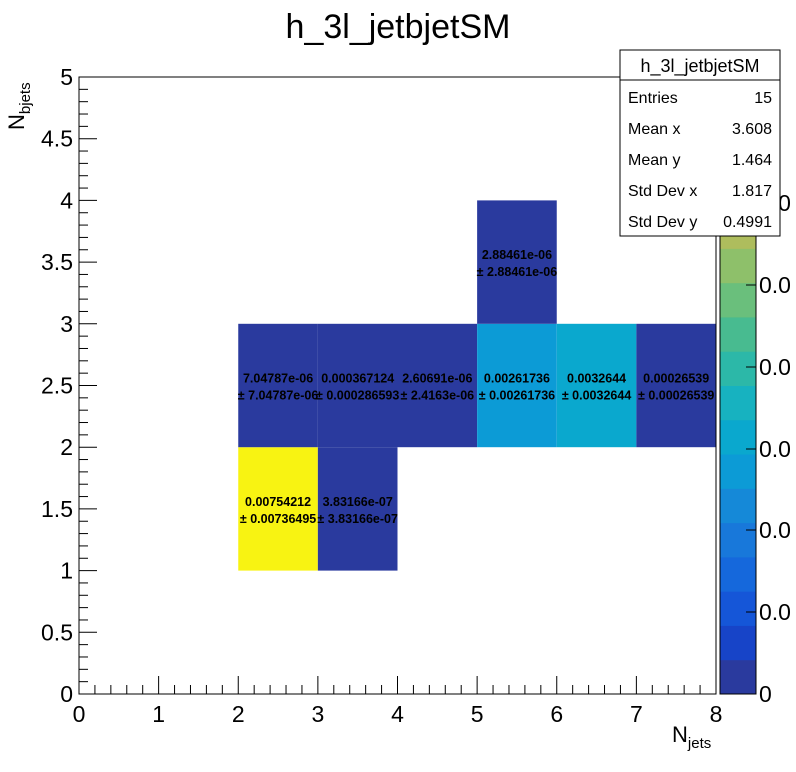 This screenshot has height=772, width=796. What do you see at coordinates (57, 509) in the screenshot?
I see `y-tick-label: 1.5` at bounding box center [57, 509].